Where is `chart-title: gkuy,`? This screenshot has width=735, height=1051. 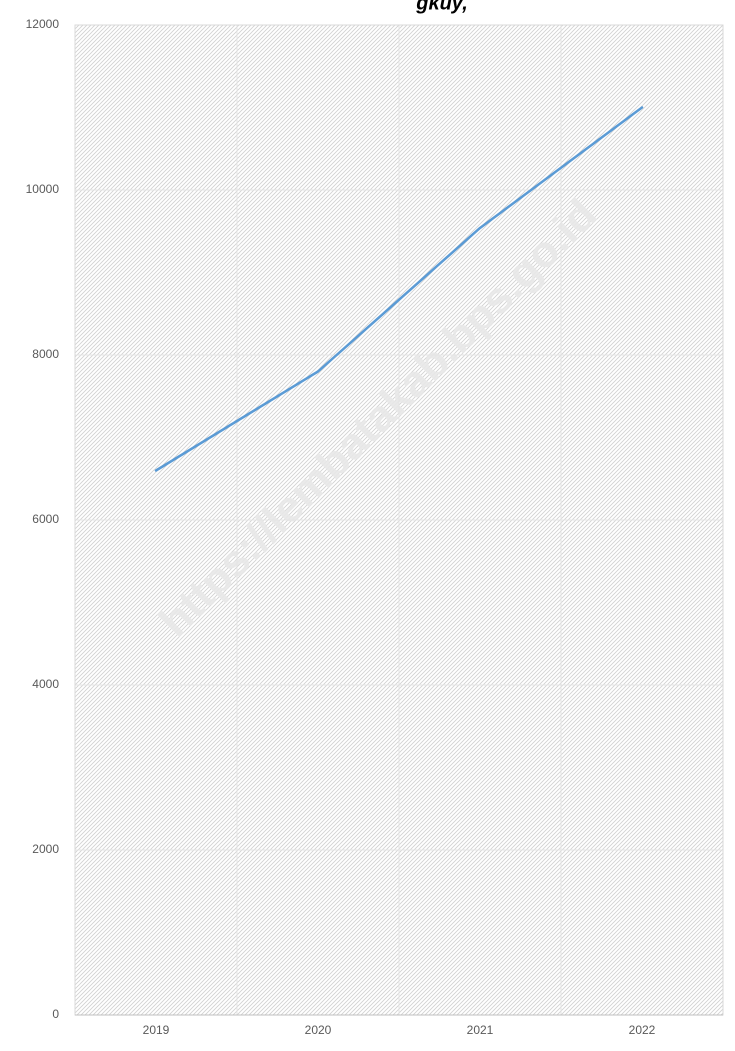
chart-title: gkuy, is located at coordinates (441, 7).